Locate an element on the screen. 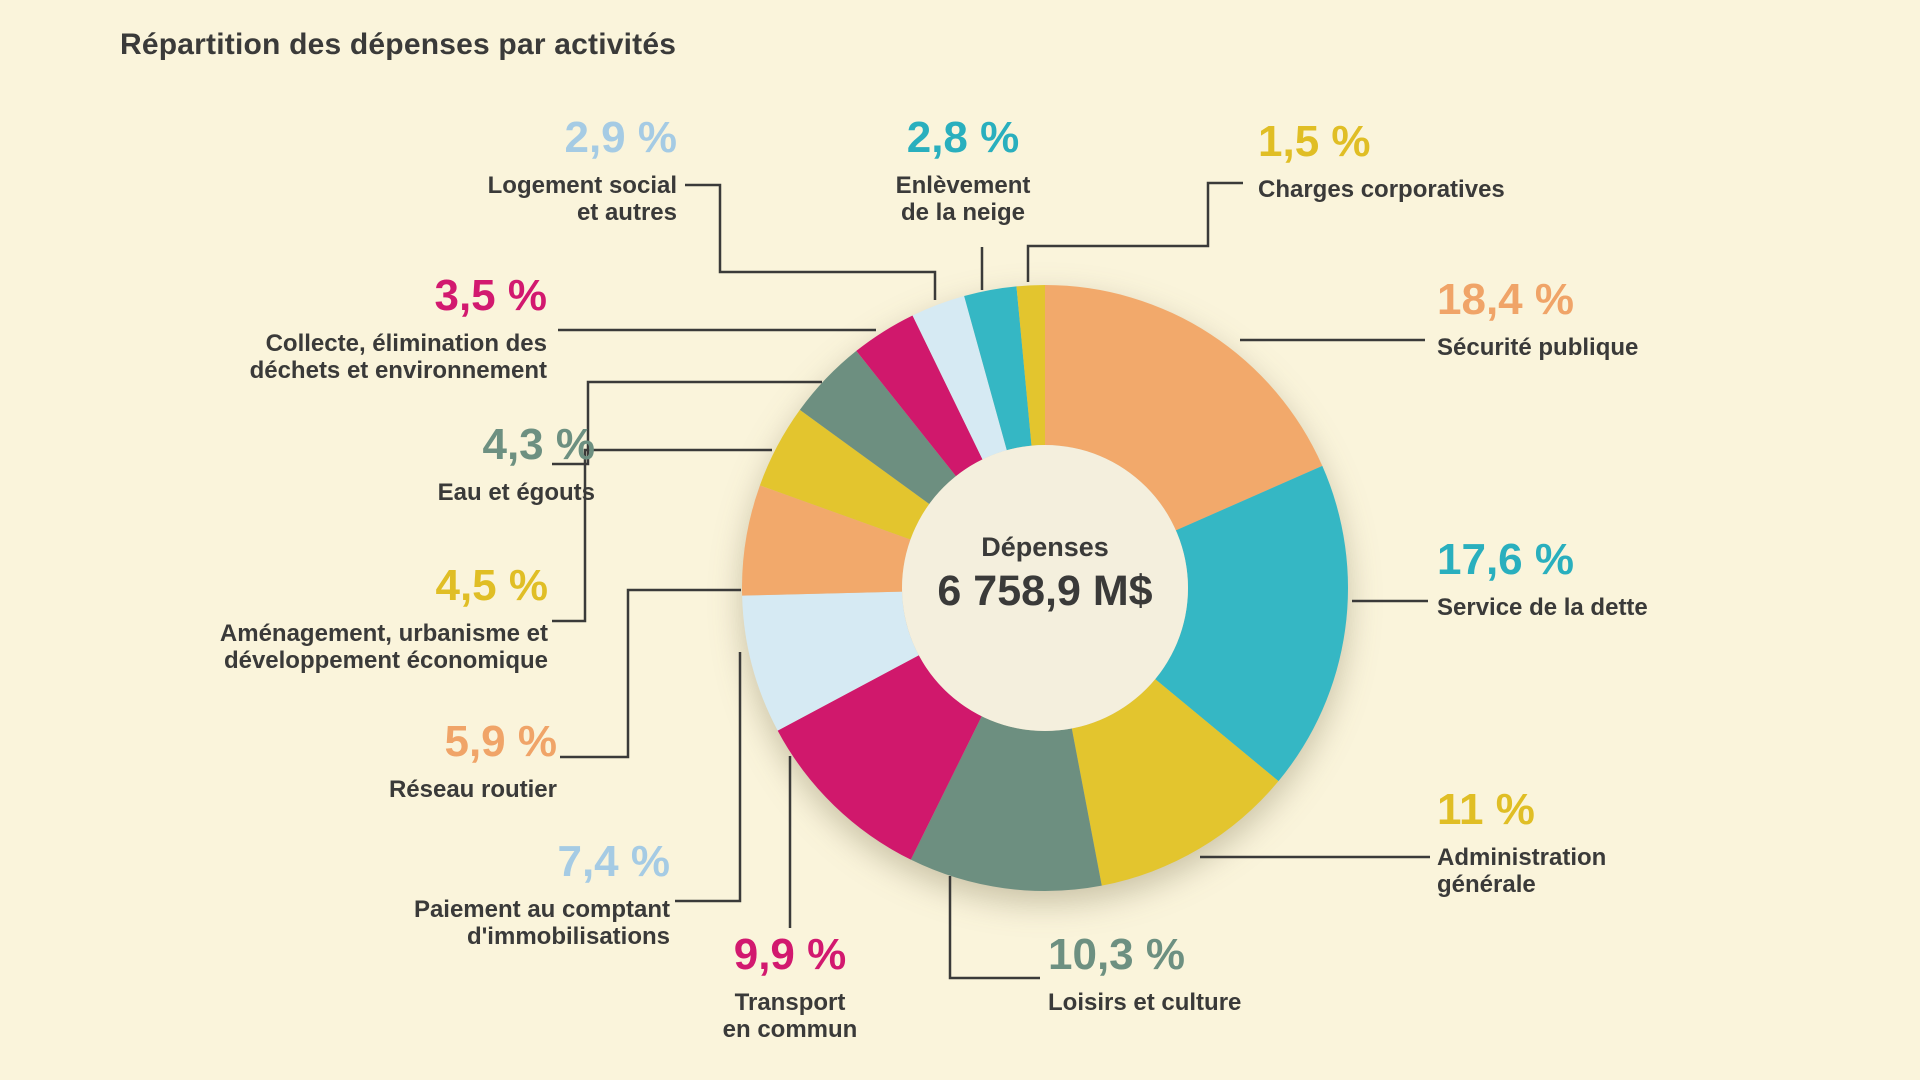 This screenshot has width=1920, height=1080. callout-enlevement-neige: 2,8 % Enlèvement de la neige is located at coordinates (963, 171).